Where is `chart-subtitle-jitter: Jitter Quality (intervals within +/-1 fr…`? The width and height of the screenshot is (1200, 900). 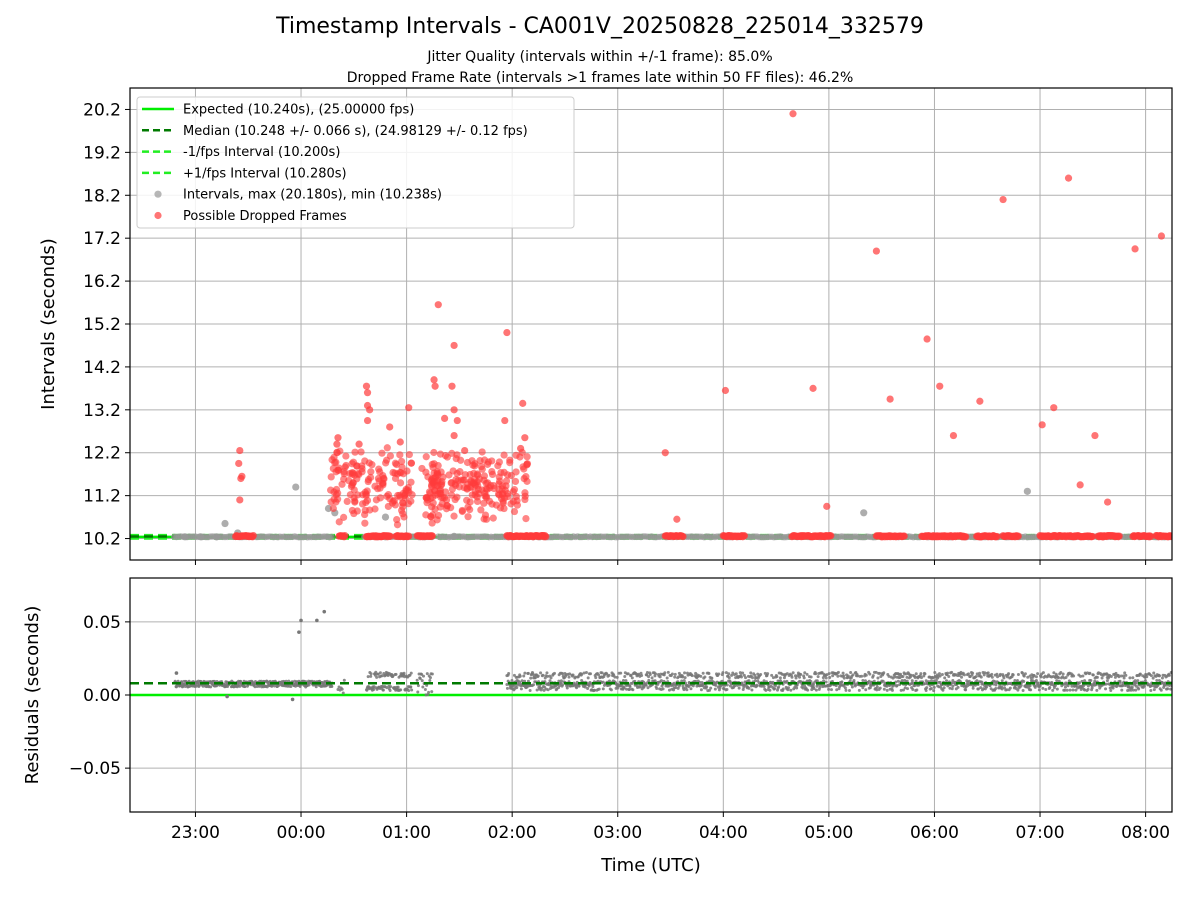
chart-subtitle-jitter: Jitter Quality (intervals within +/-1 fr… is located at coordinates (600, 57).